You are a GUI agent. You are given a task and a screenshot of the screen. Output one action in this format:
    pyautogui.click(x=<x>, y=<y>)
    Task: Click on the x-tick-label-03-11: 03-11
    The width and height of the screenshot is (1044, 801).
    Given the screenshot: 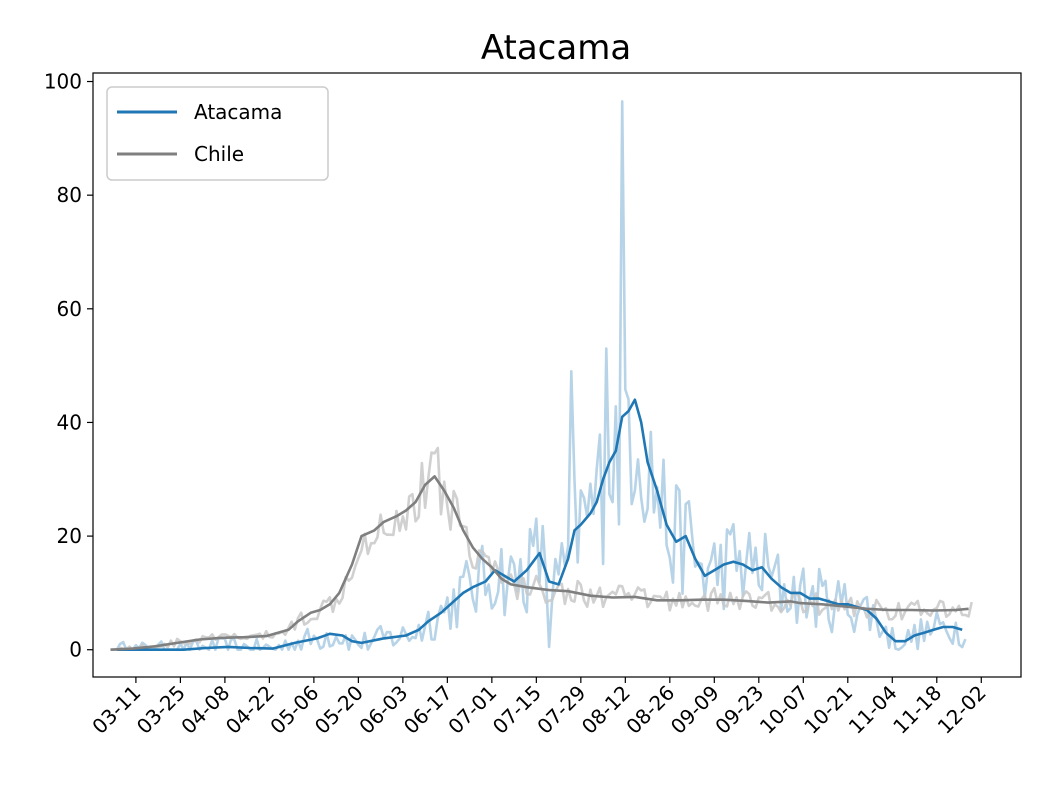 What is the action you would take?
    pyautogui.click(x=116, y=710)
    